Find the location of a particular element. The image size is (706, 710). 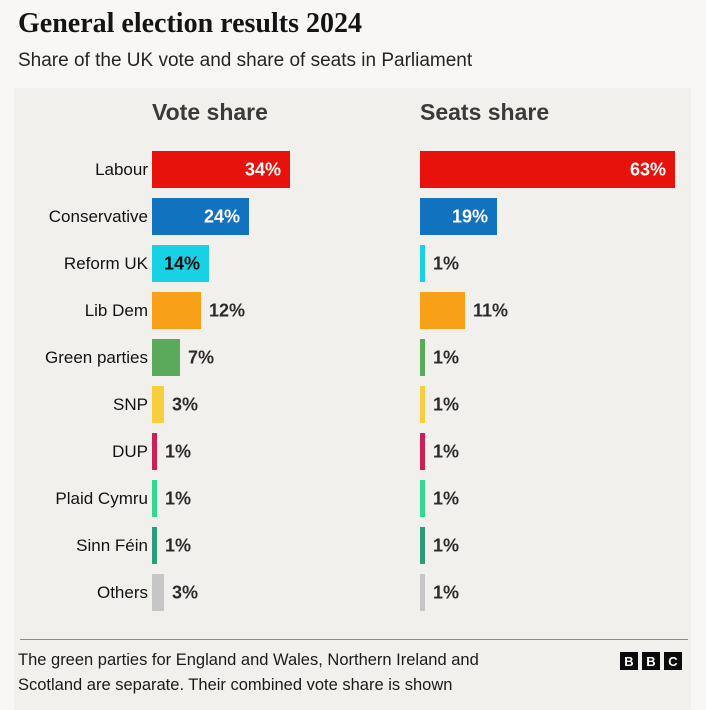

party-label: Lib Dem is located at coordinates (116, 310).